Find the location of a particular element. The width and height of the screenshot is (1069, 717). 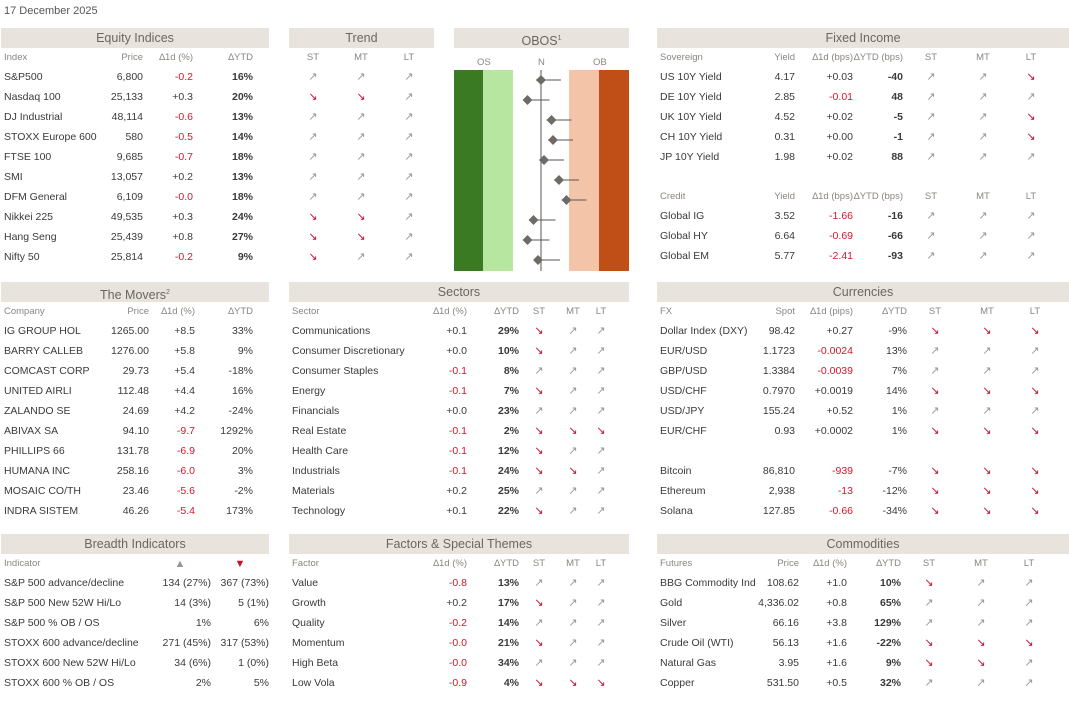

change-ytd: 7% is located at coordinates (899, 371).